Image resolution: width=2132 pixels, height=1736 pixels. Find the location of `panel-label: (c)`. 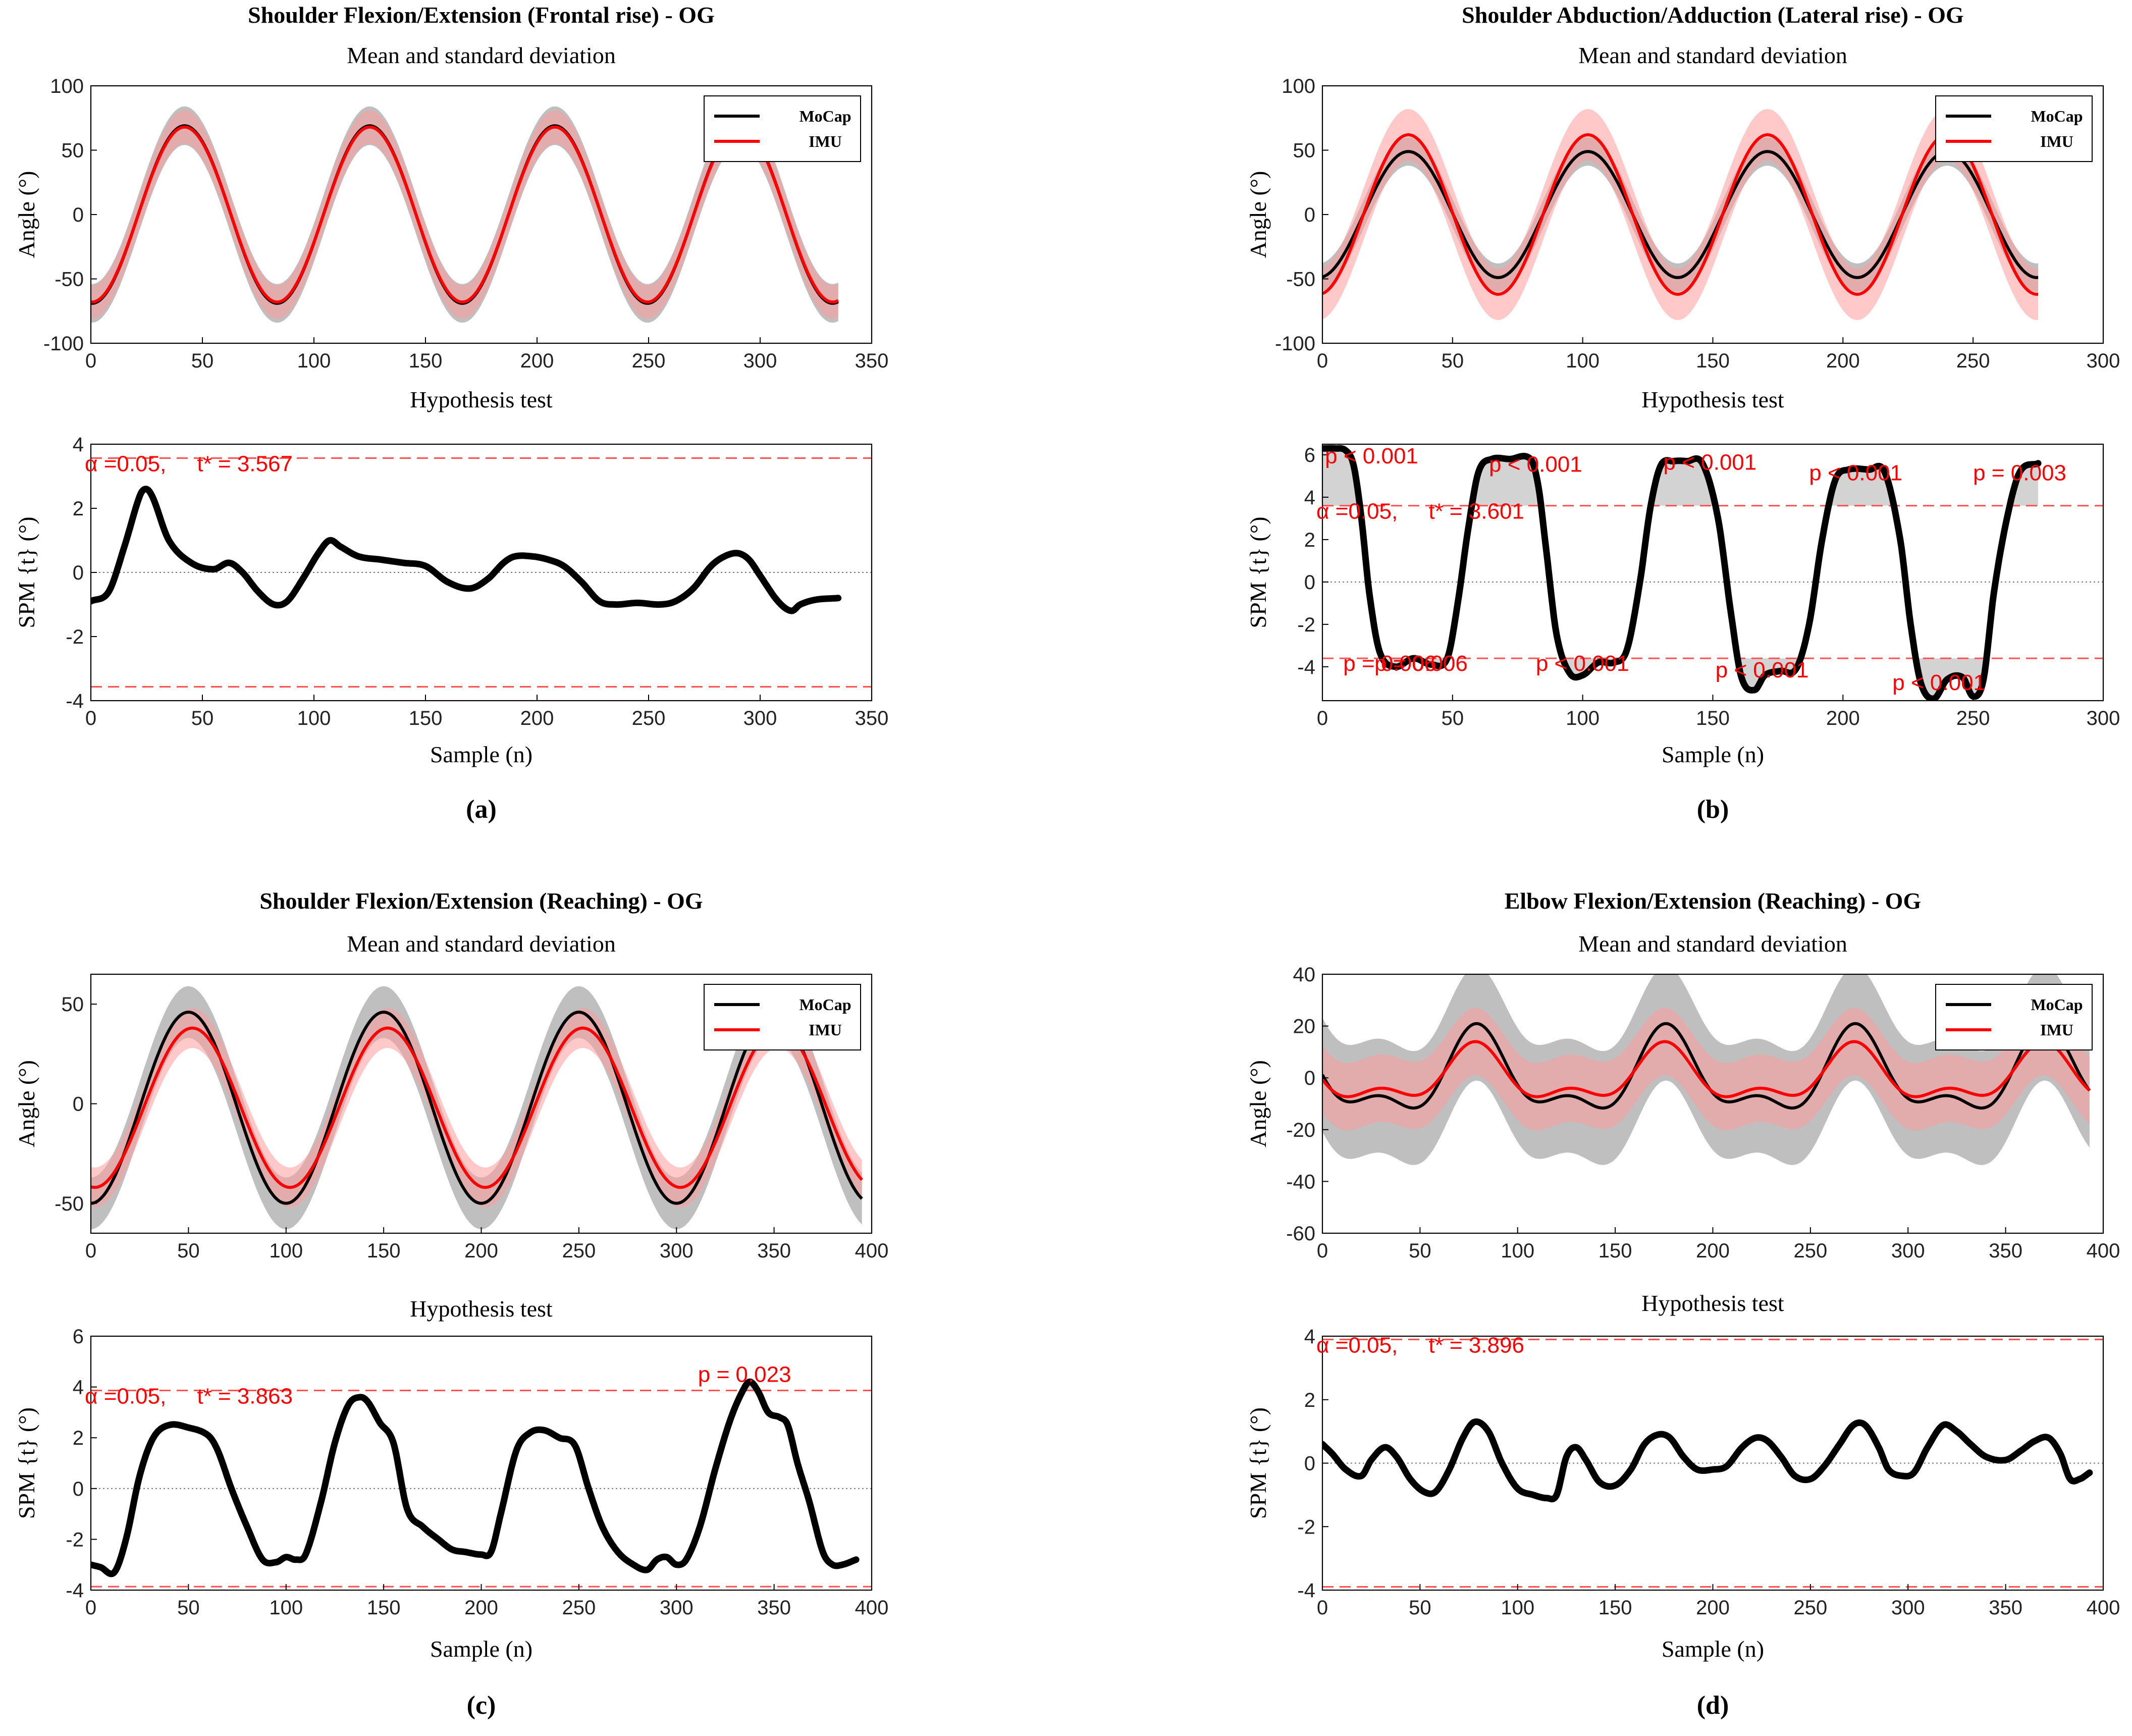

panel-label: (c) is located at coordinates (481, 1706).